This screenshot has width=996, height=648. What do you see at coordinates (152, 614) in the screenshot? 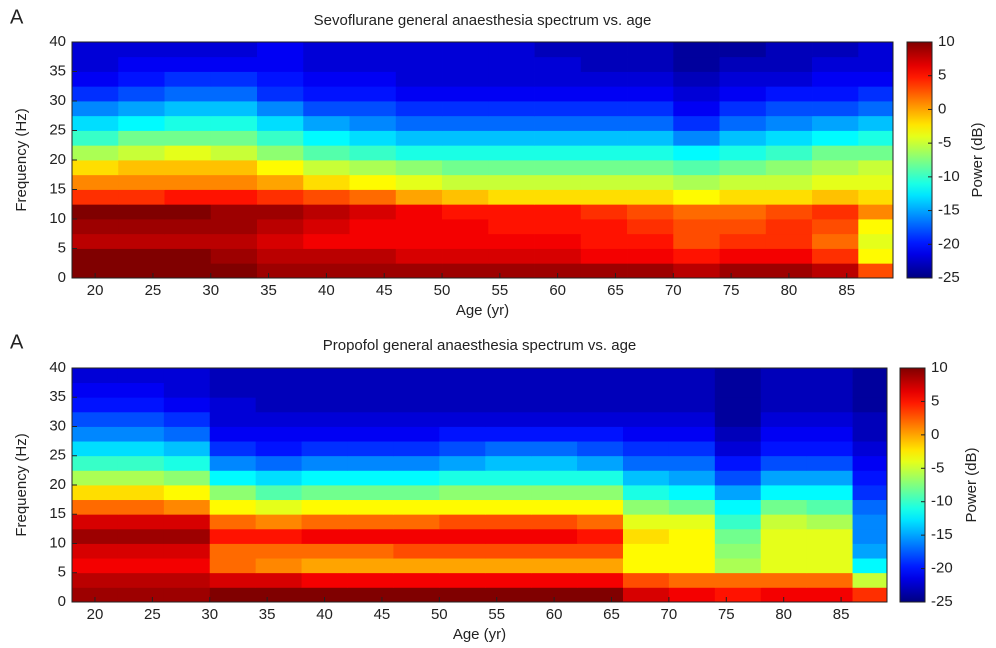
I see `x-tick-label: 25` at bounding box center [152, 614].